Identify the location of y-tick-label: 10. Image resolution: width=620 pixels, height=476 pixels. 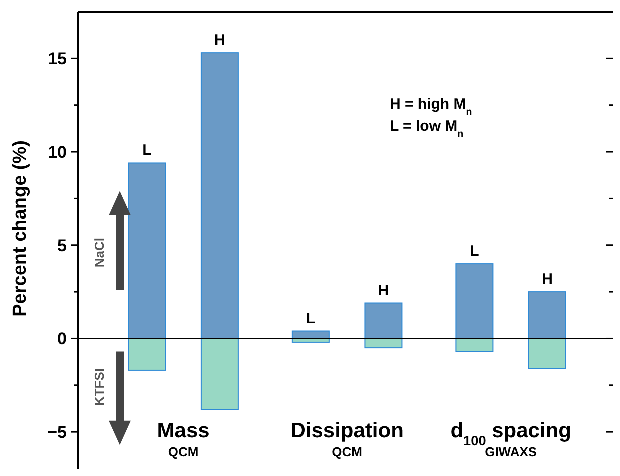
(57, 152).